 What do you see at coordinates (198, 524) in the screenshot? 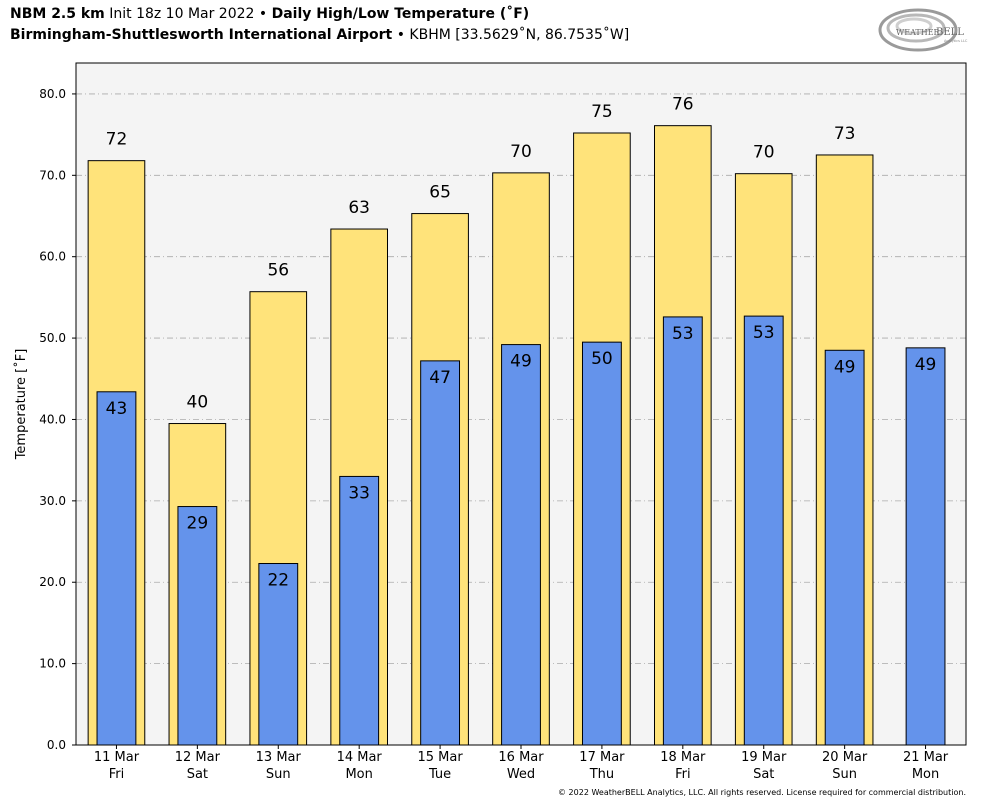
I see `low-value-label: 29` at bounding box center [198, 524].